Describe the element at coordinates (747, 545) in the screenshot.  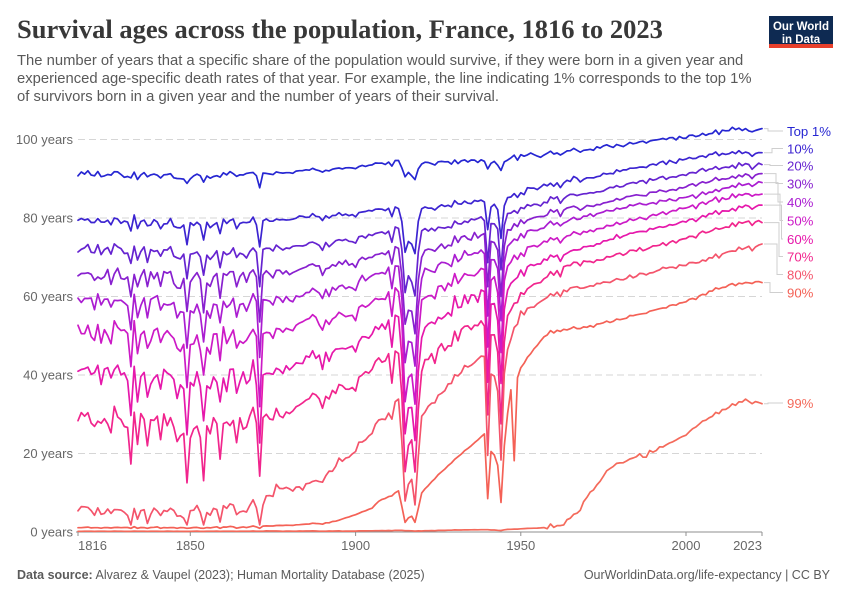
I see `svg-text: 2023` at that location.